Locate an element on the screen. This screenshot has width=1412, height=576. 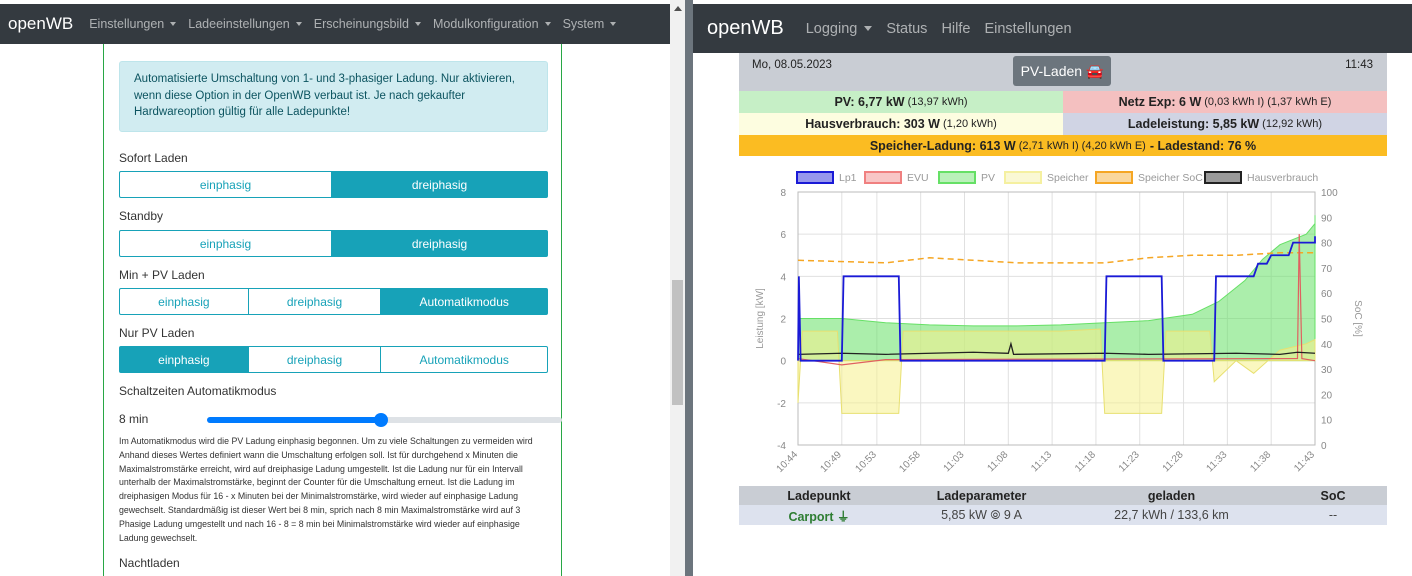
y2-tick-label: 40 is located at coordinates (1327, 345).